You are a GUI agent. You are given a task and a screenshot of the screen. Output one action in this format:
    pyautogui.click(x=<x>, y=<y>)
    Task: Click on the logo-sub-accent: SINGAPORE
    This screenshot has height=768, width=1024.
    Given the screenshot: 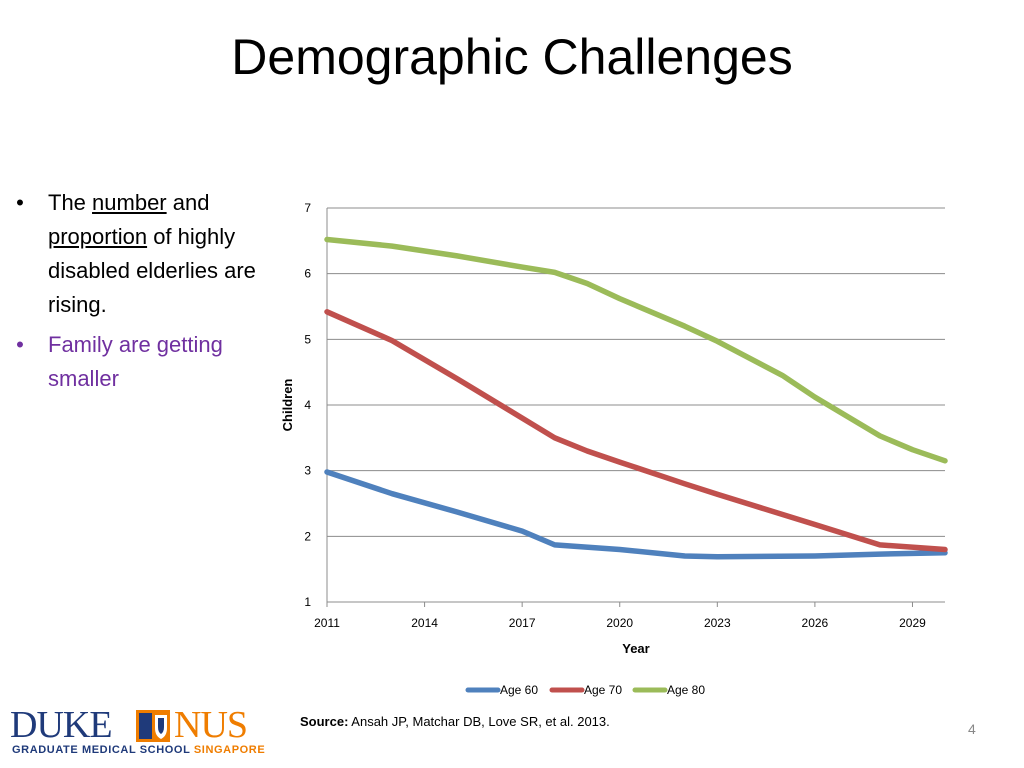 What is the action you would take?
    pyautogui.click(x=229, y=750)
    